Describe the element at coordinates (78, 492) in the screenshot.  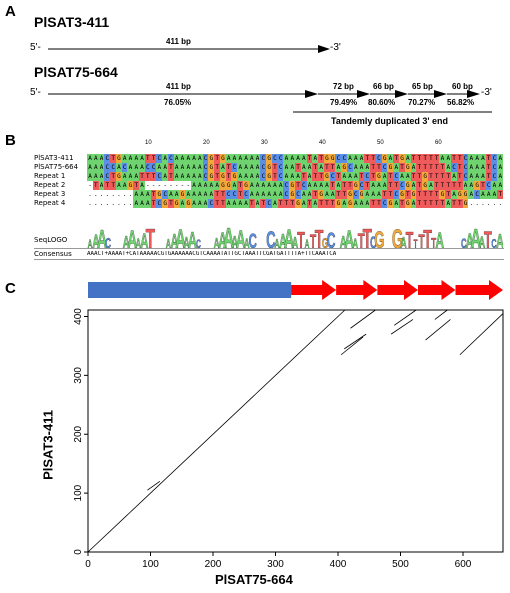
I see `y-tick-label: 100` at that location.